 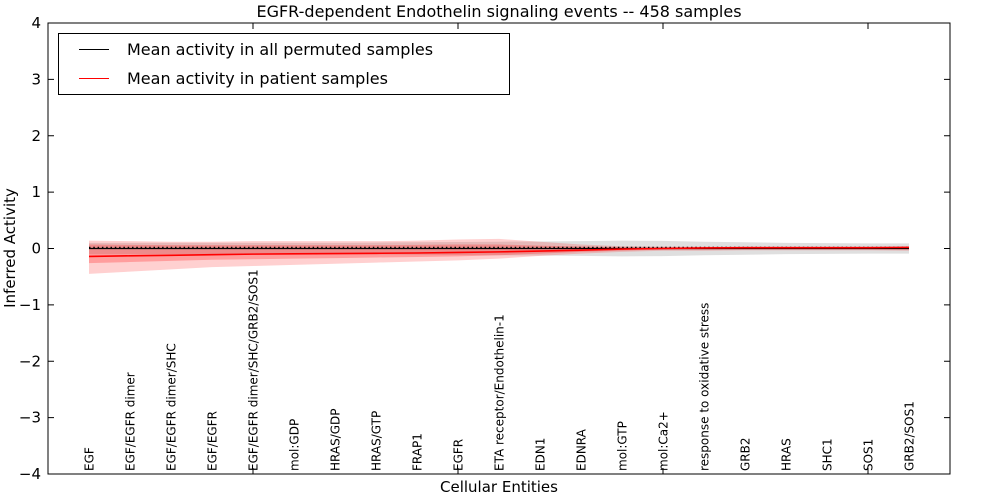 I want to click on category-label: mol:GTP, so click(x=623, y=446).